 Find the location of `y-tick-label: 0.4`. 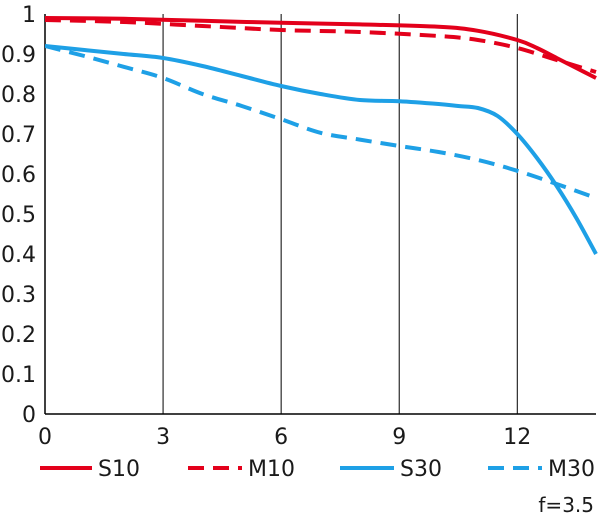

y-tick-label: 0.4 is located at coordinates (18, 255).